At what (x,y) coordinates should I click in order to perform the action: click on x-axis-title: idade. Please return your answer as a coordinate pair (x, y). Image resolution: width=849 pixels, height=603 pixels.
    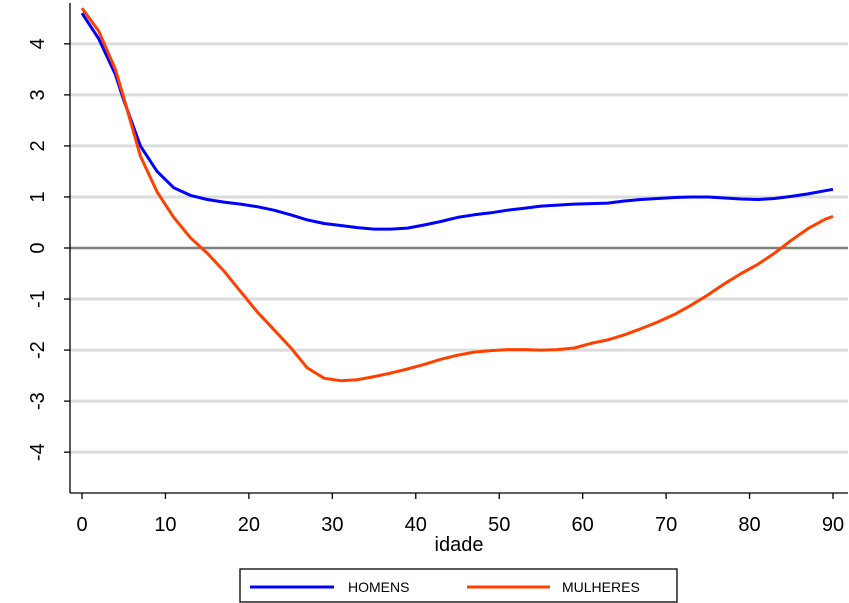
    Looking at the image, I should click on (459, 545).